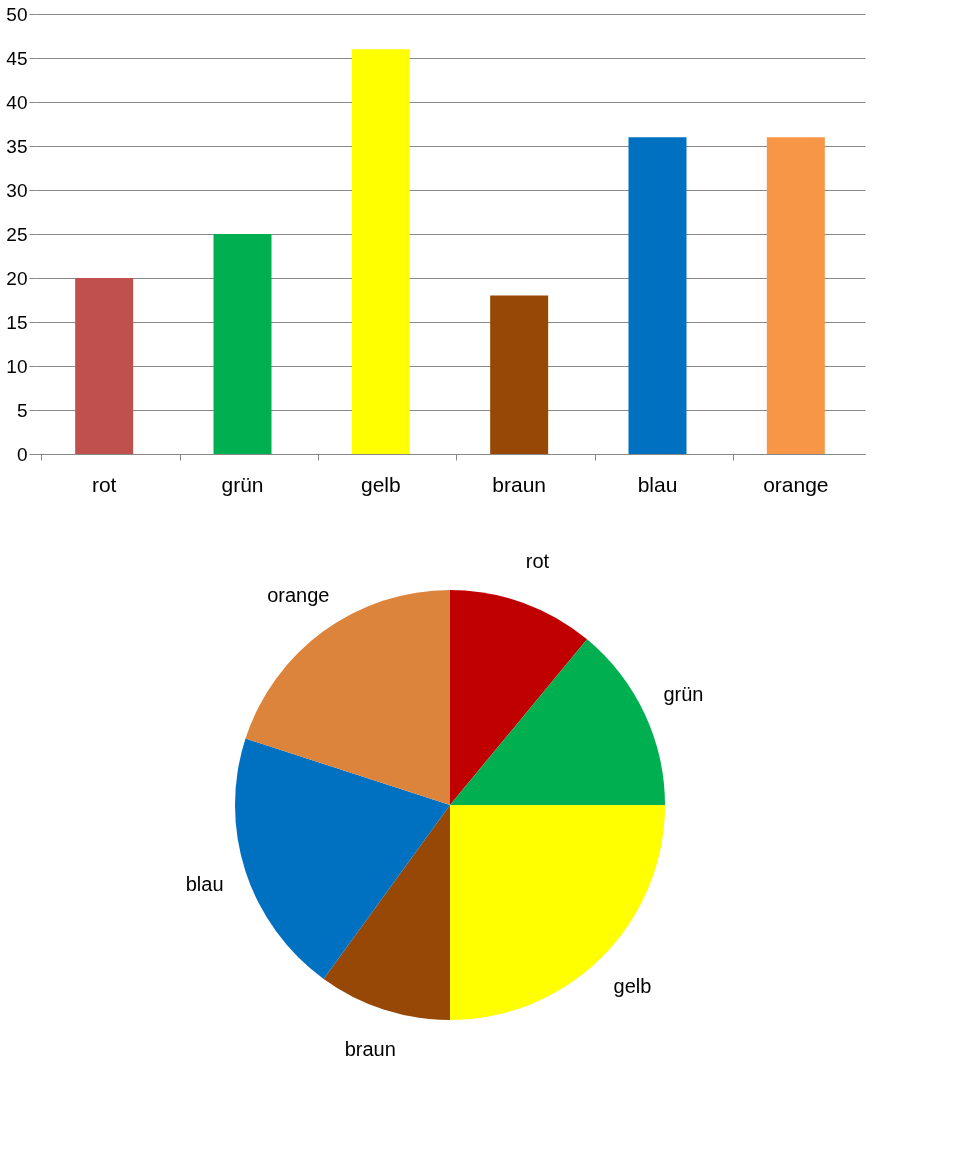 This screenshot has width=955, height=1151. I want to click on y-tick-label: 40, so click(17, 102).